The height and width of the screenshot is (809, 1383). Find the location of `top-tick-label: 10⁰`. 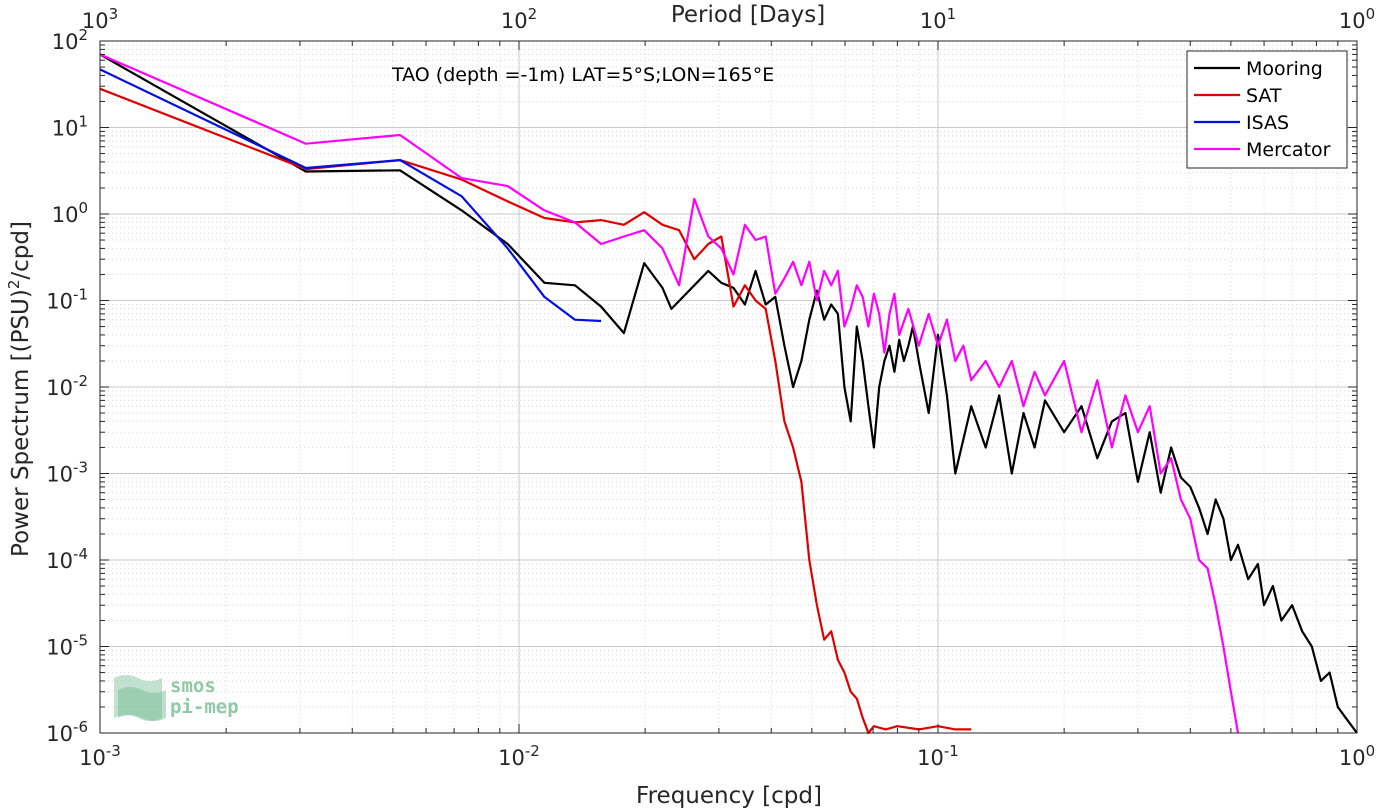

top-tick-label: 10⁰ is located at coordinates (1357, 19).